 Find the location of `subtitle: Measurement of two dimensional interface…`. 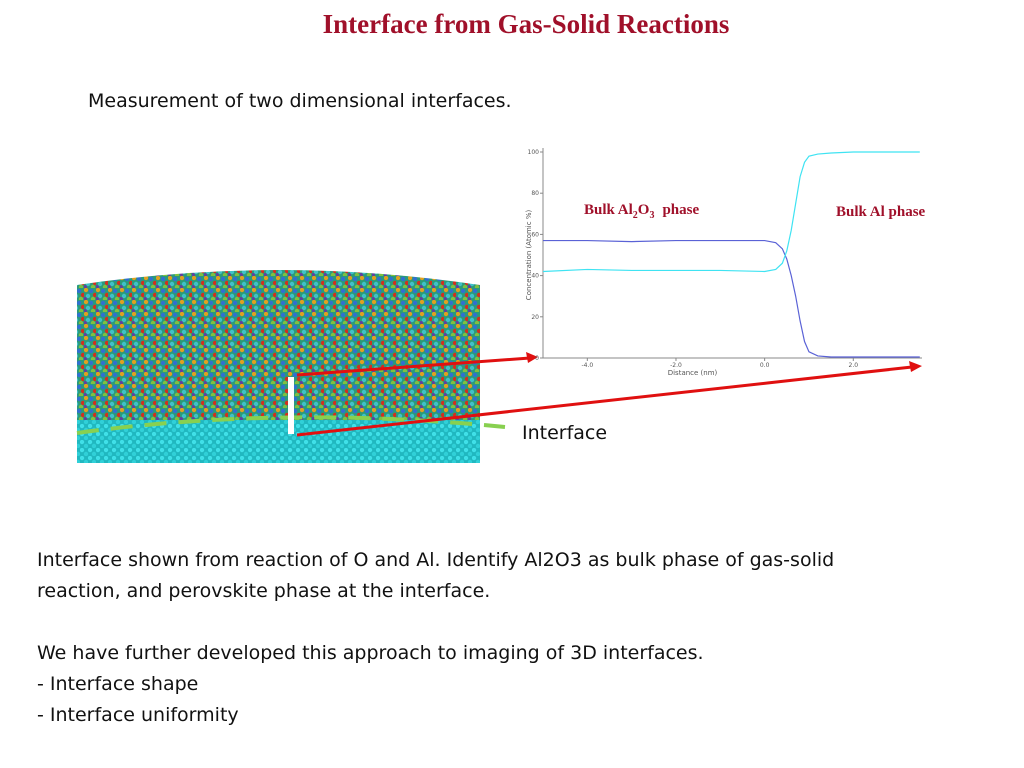

subtitle: Measurement of two dimensional interface… is located at coordinates (300, 101).